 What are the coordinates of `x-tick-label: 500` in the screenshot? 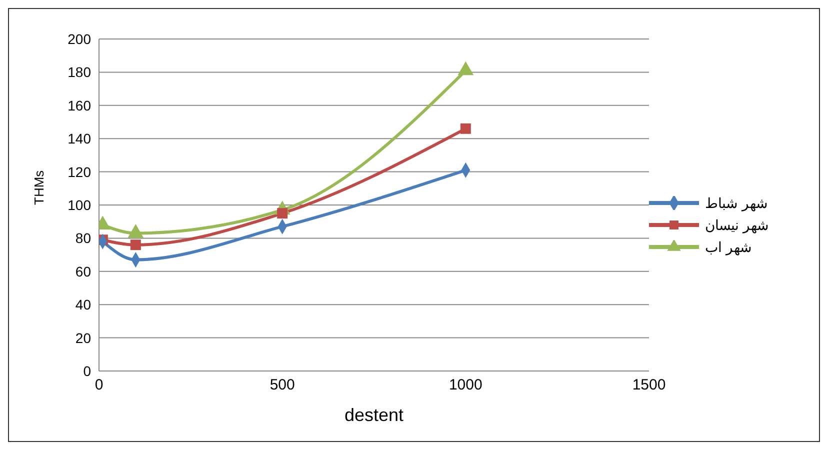 It's located at (282, 385).